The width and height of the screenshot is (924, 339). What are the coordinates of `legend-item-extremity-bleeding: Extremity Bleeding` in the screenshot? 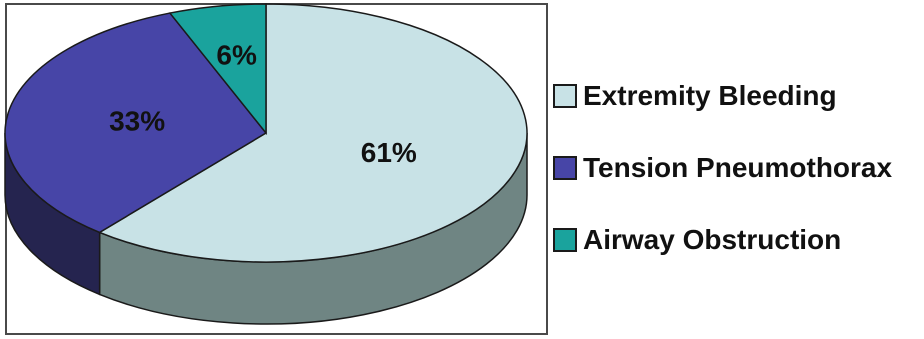 It's located at (695, 96).